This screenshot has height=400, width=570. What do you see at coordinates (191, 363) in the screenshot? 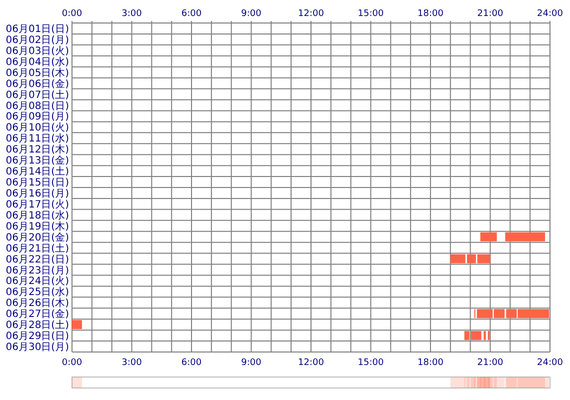
I see `x2-tick-label: 6:00` at bounding box center [191, 363].